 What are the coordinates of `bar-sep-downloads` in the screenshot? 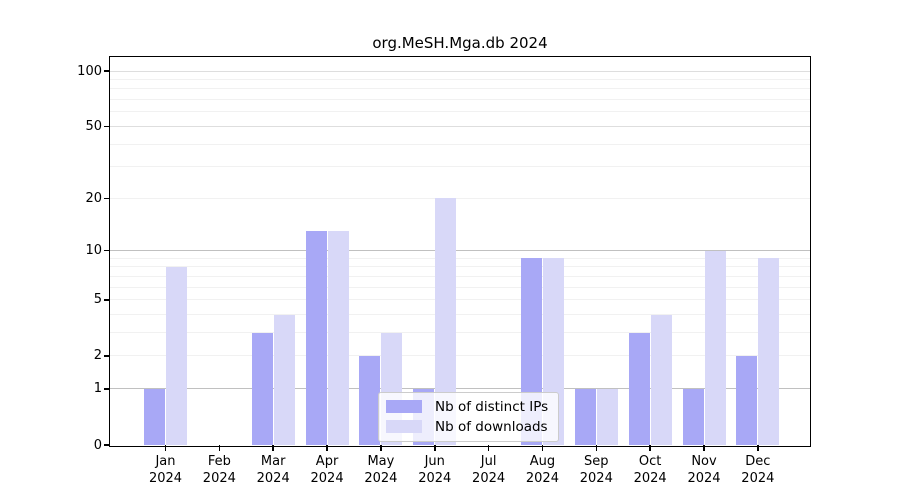 It's located at (607, 416).